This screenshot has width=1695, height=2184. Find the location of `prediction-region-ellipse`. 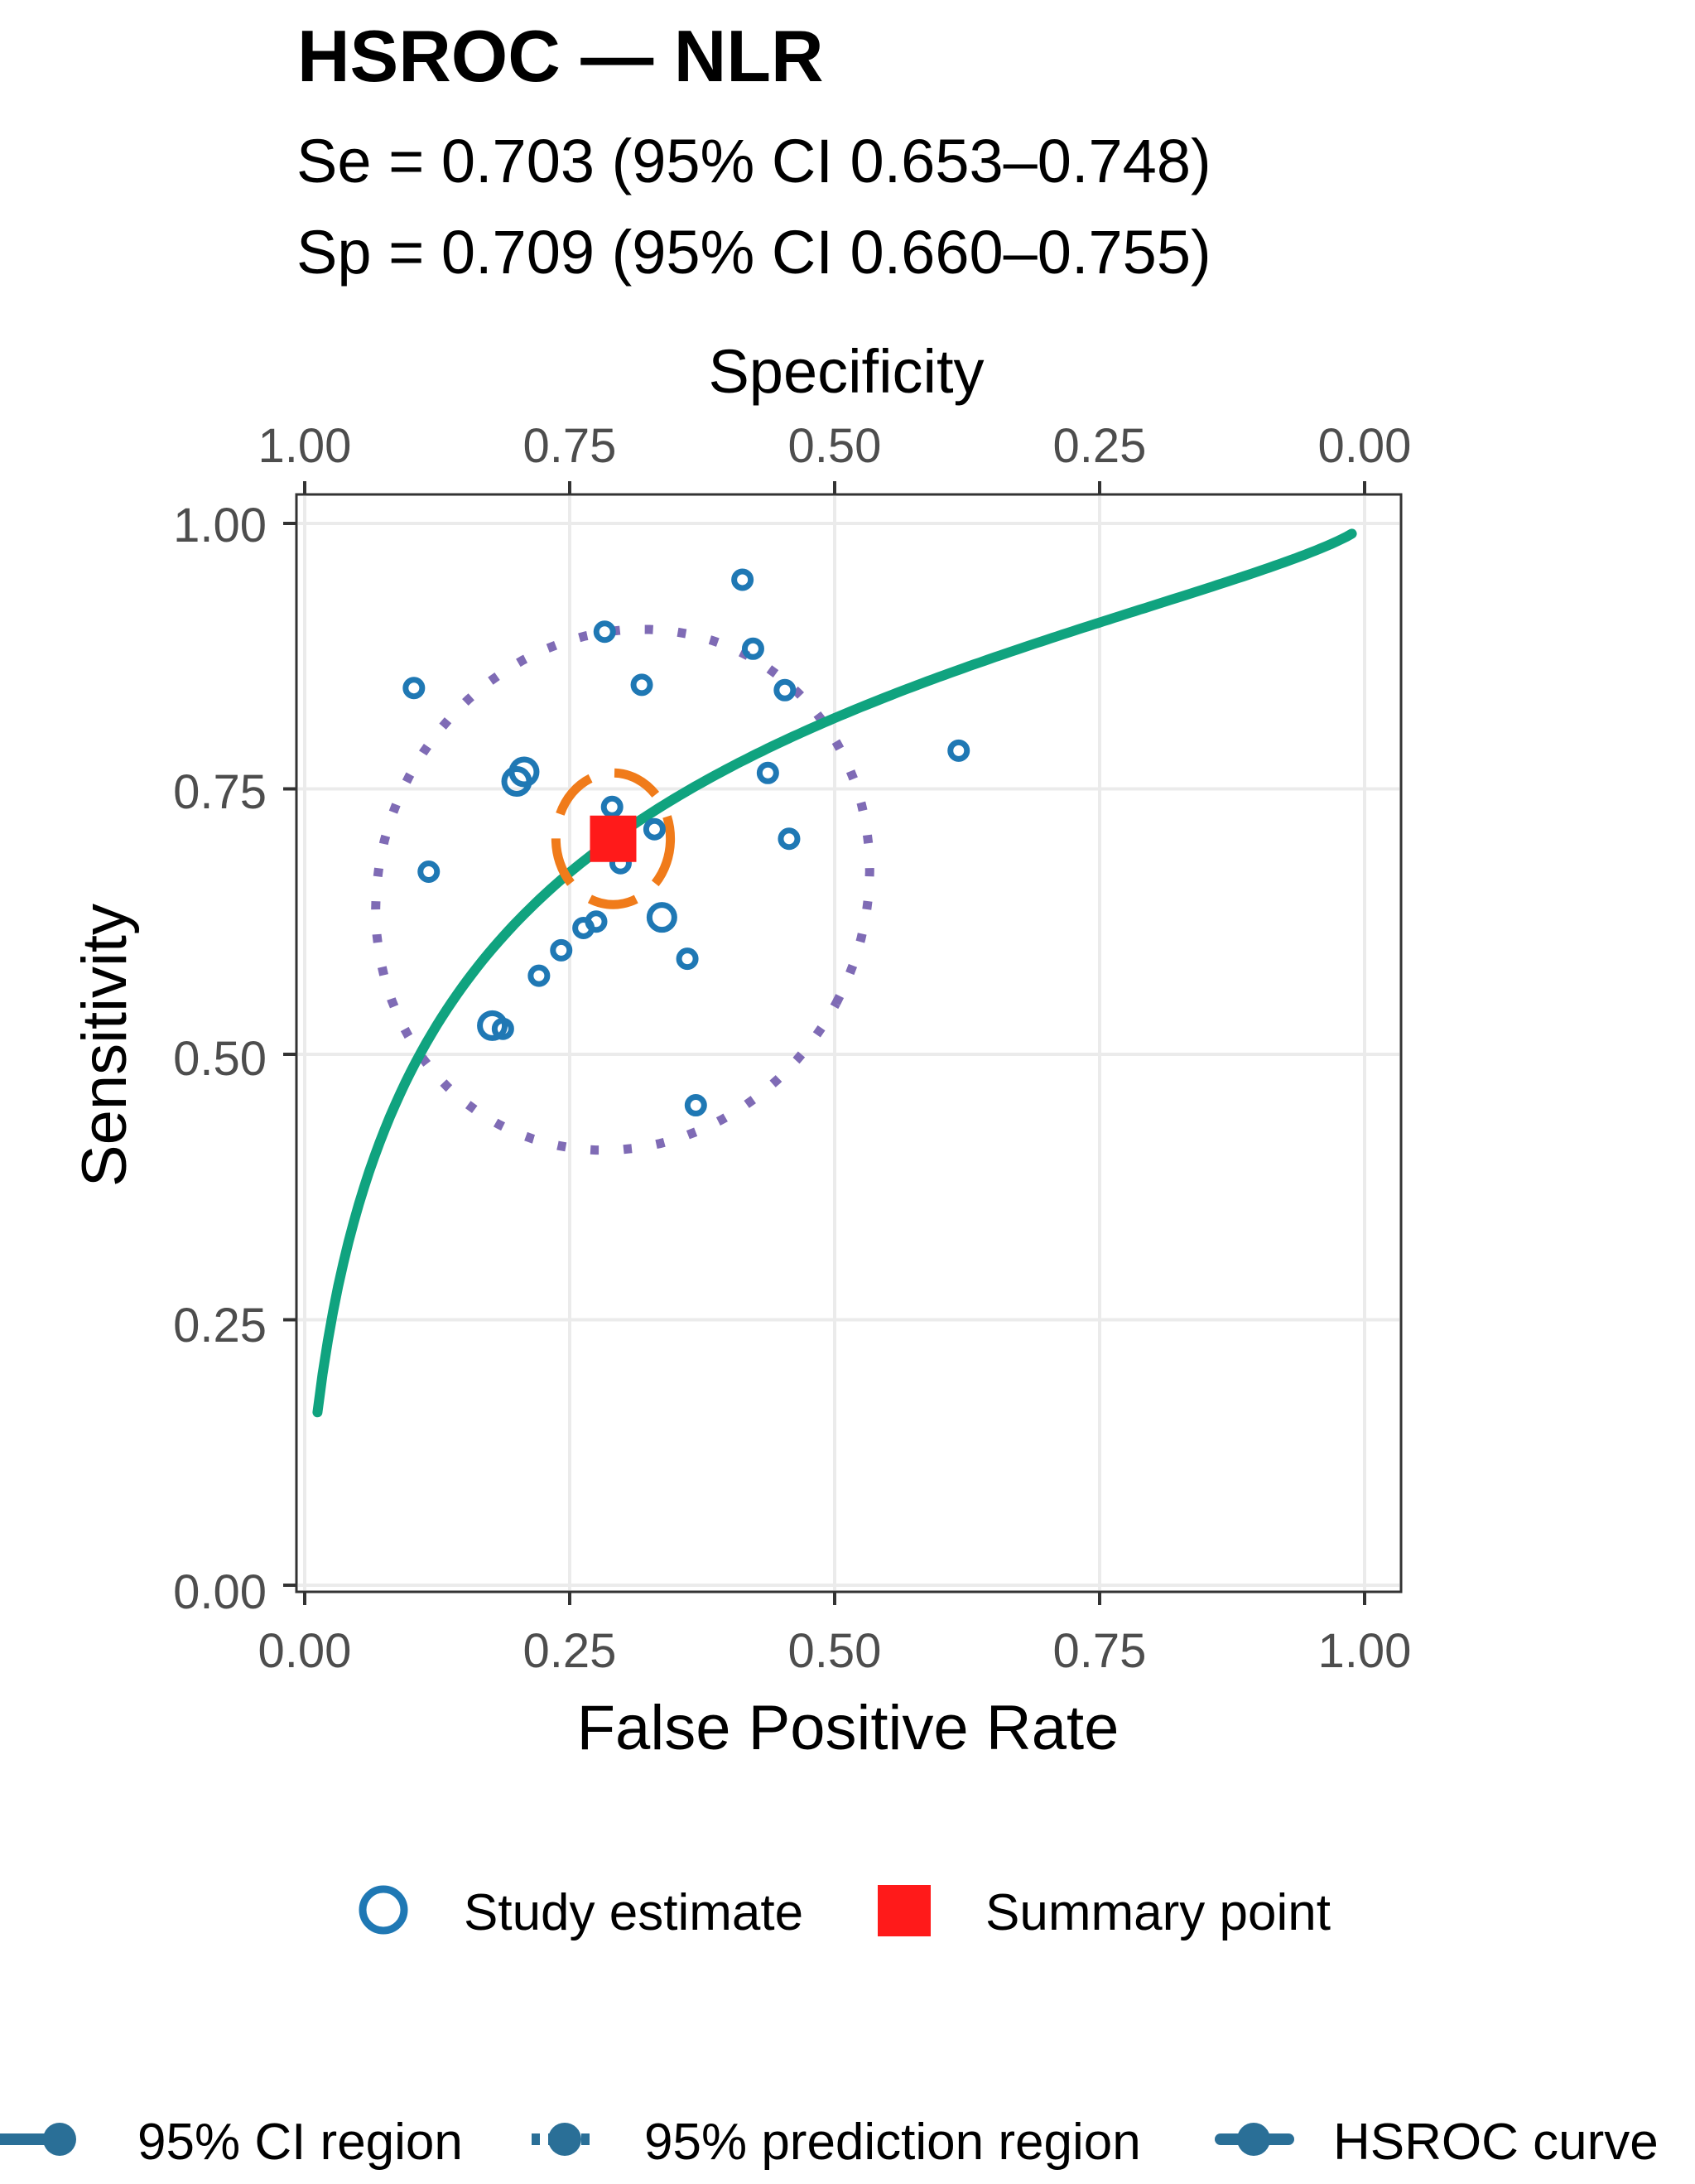

prediction-region-ellipse is located at coordinates (622, 889).